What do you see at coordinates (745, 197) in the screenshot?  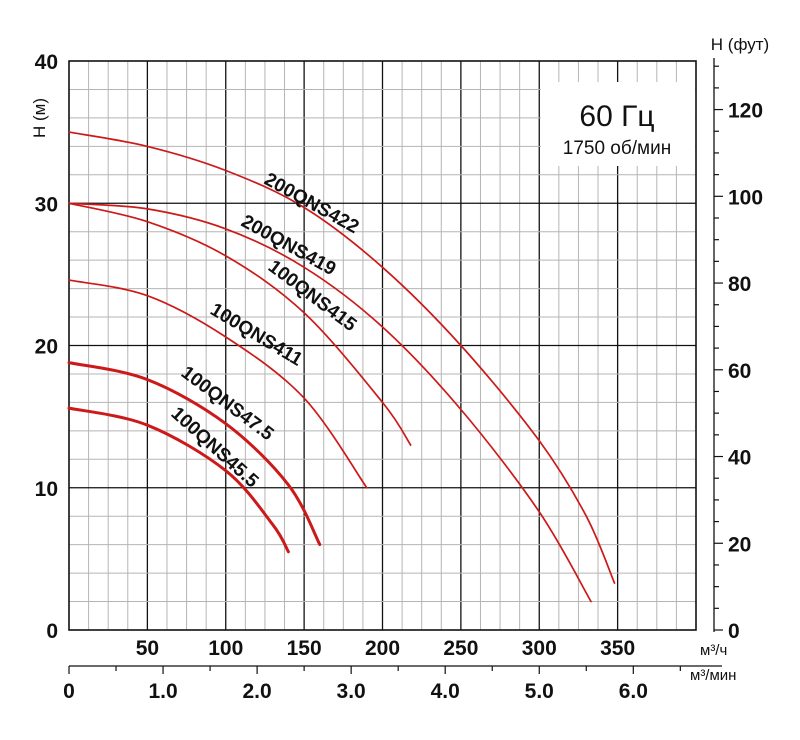 I see `y-tick-label-ft: 100` at bounding box center [745, 197].